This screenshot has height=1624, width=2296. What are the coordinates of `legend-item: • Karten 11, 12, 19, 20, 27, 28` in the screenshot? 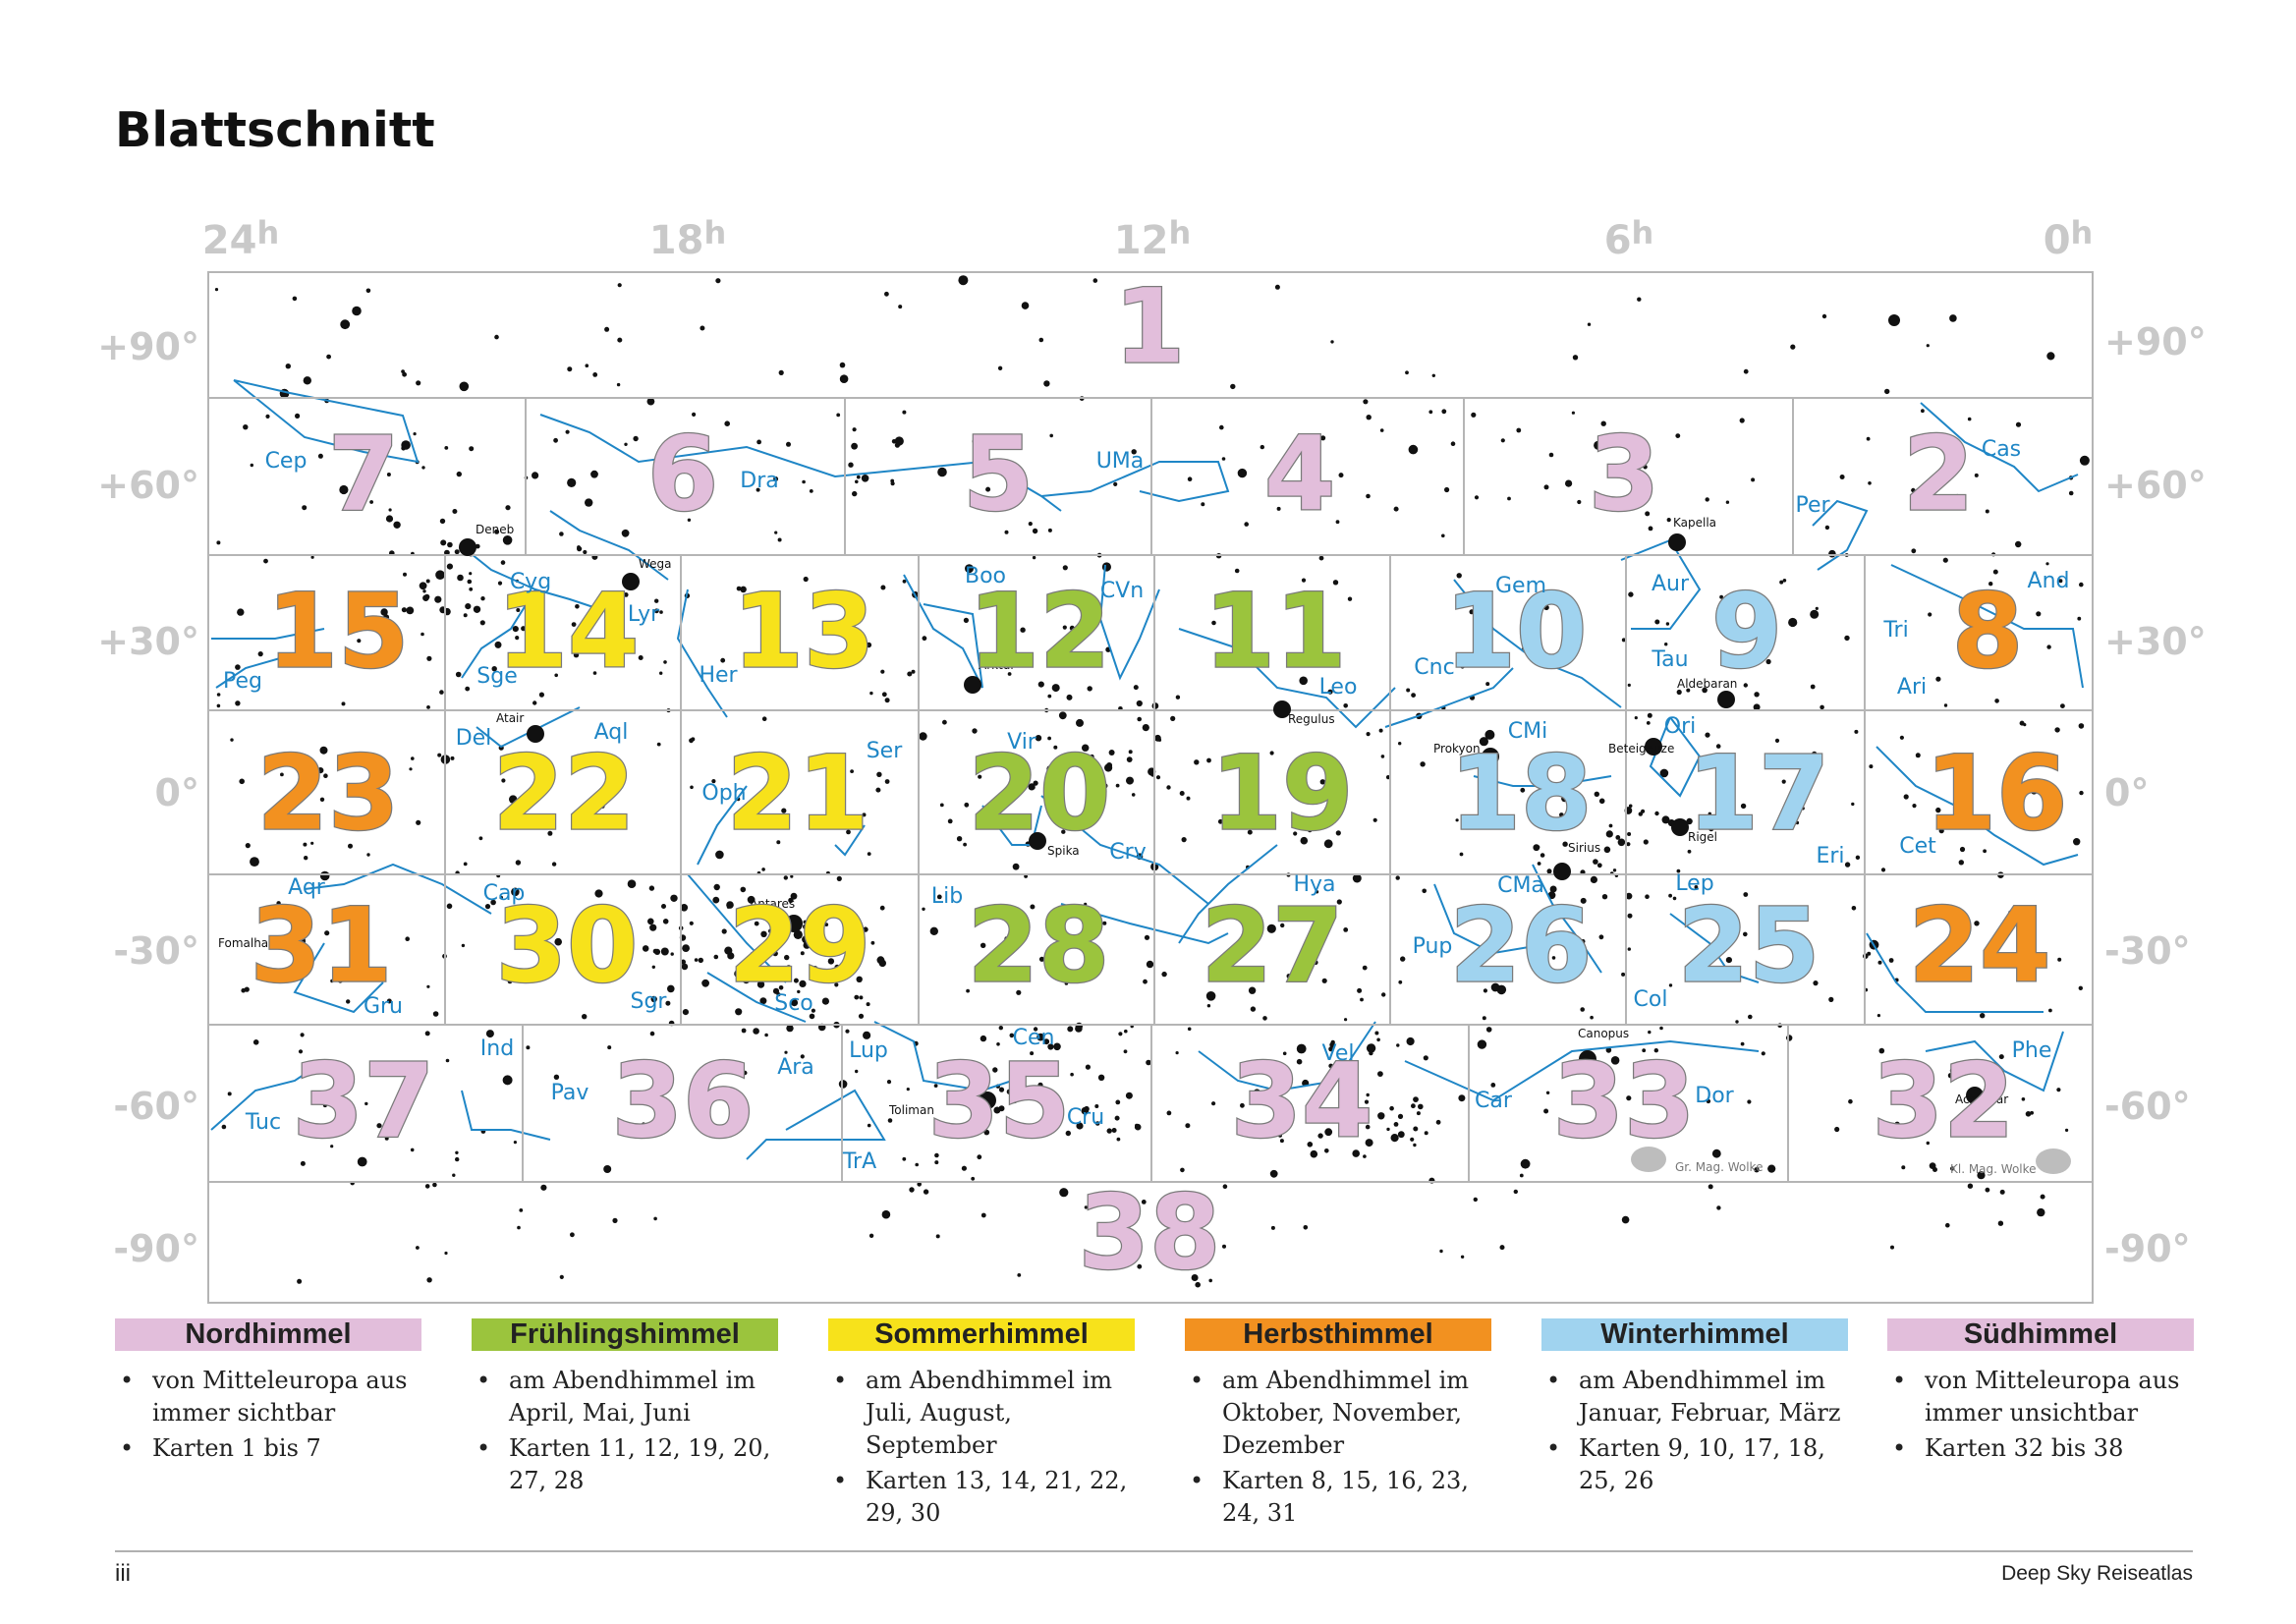 It's located at (623, 1464).